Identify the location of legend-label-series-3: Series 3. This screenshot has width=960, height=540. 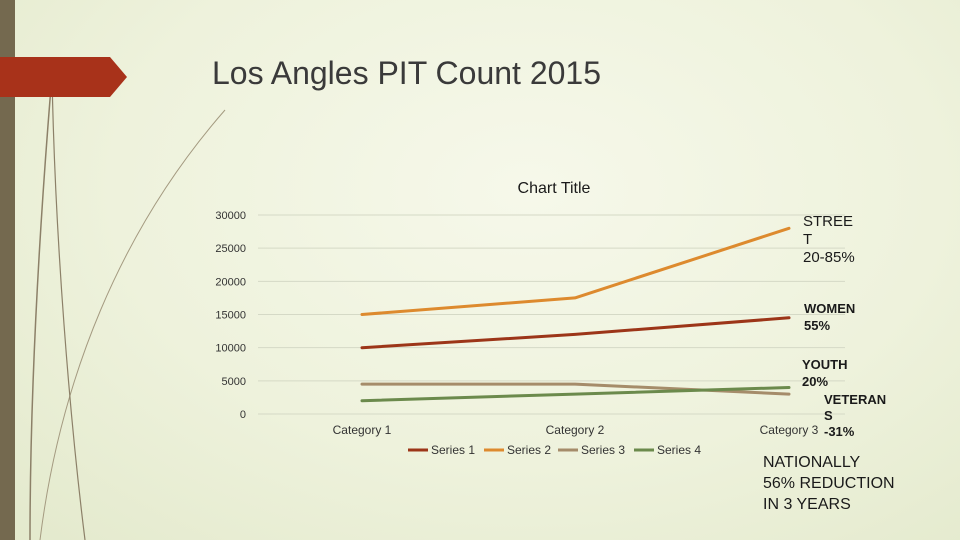
(603, 450).